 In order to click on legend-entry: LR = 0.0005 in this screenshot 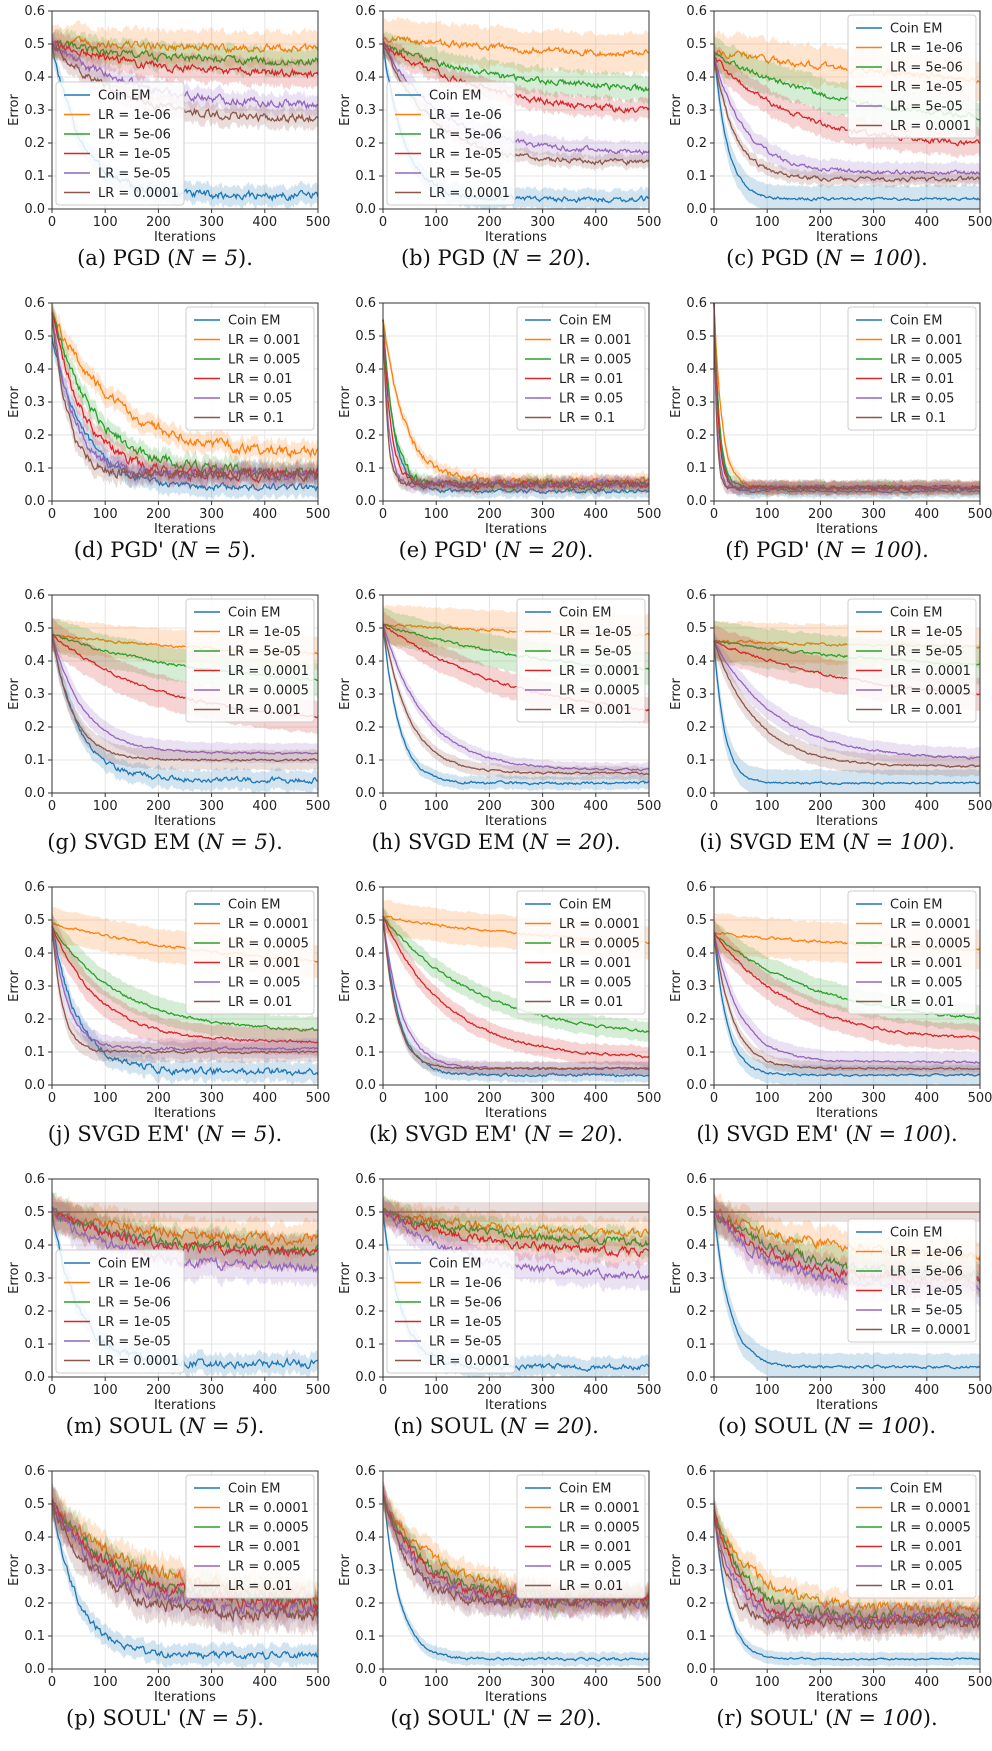, I will do `click(268, 691)`.